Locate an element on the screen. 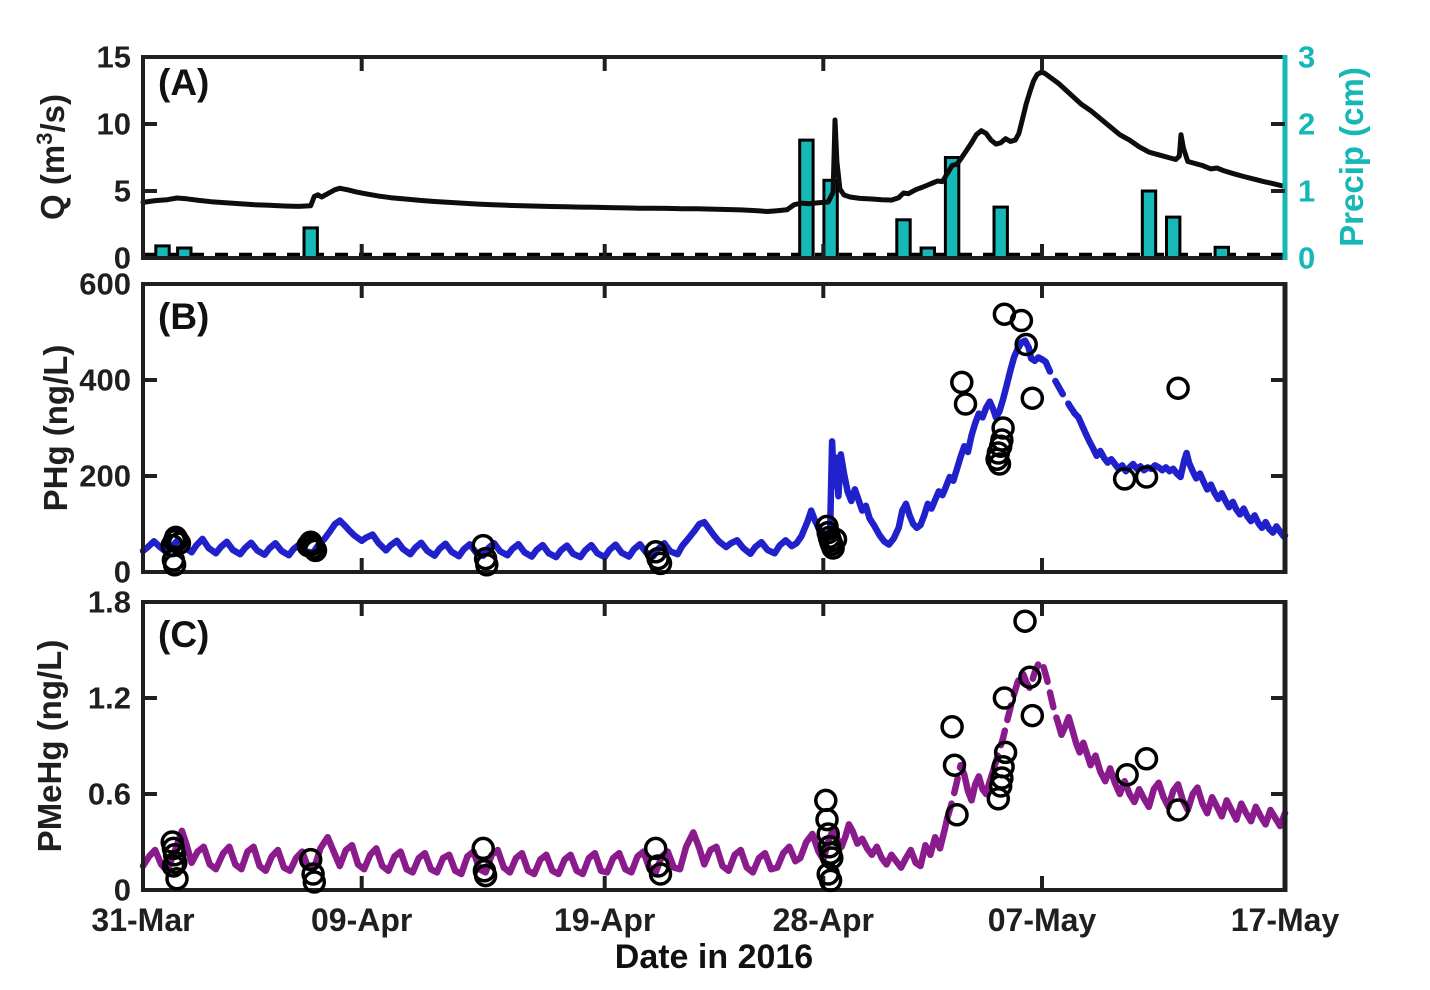 The image size is (1430, 990). y-axis-label-discharge-sup: 3 is located at coordinates (44, 138).